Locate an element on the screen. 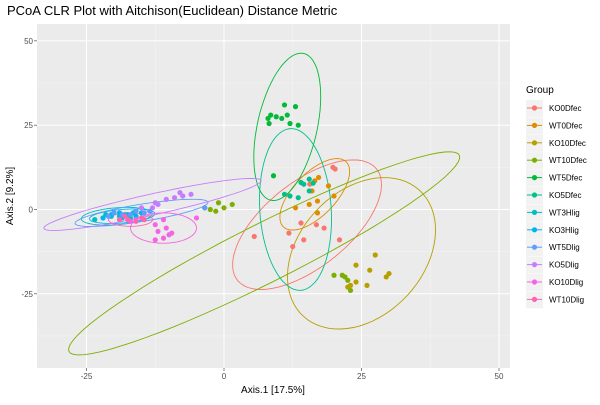 The image size is (600, 405). y-axis-title: Axis.2 [9.2%] is located at coordinates (10, 196).